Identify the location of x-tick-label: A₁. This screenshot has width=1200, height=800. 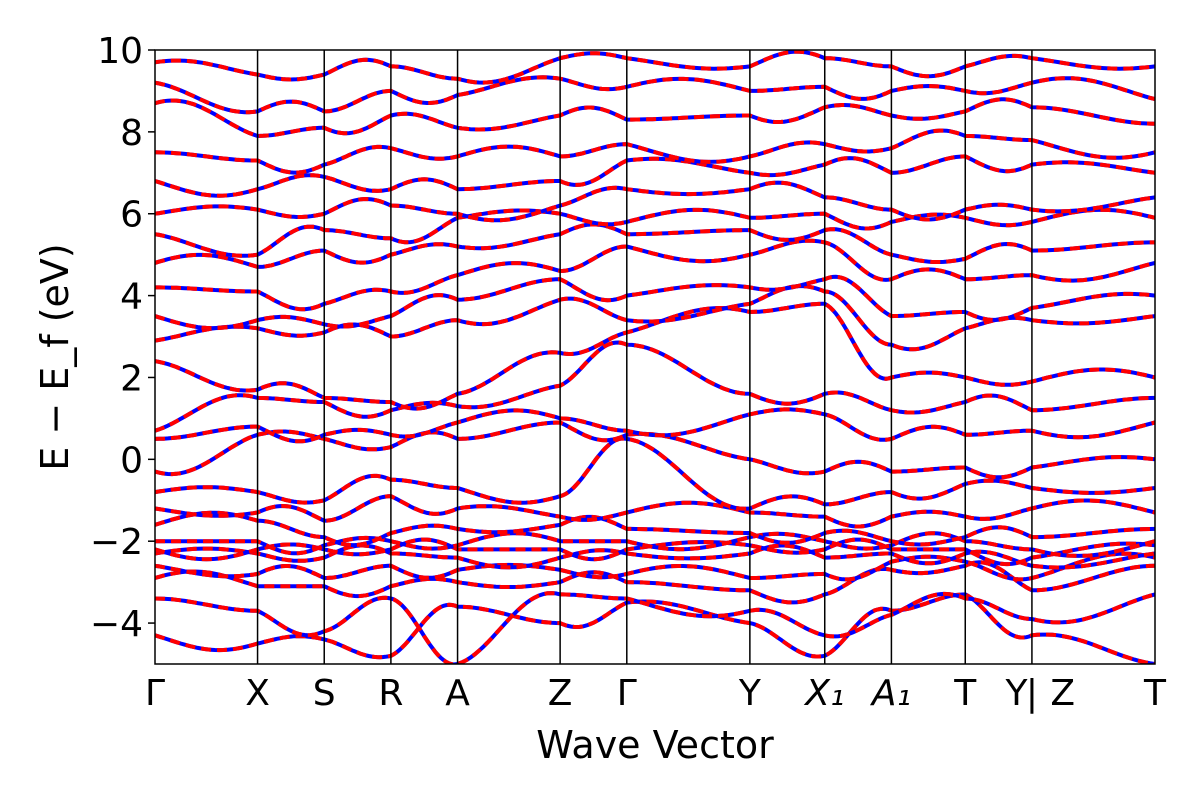
(890, 693).